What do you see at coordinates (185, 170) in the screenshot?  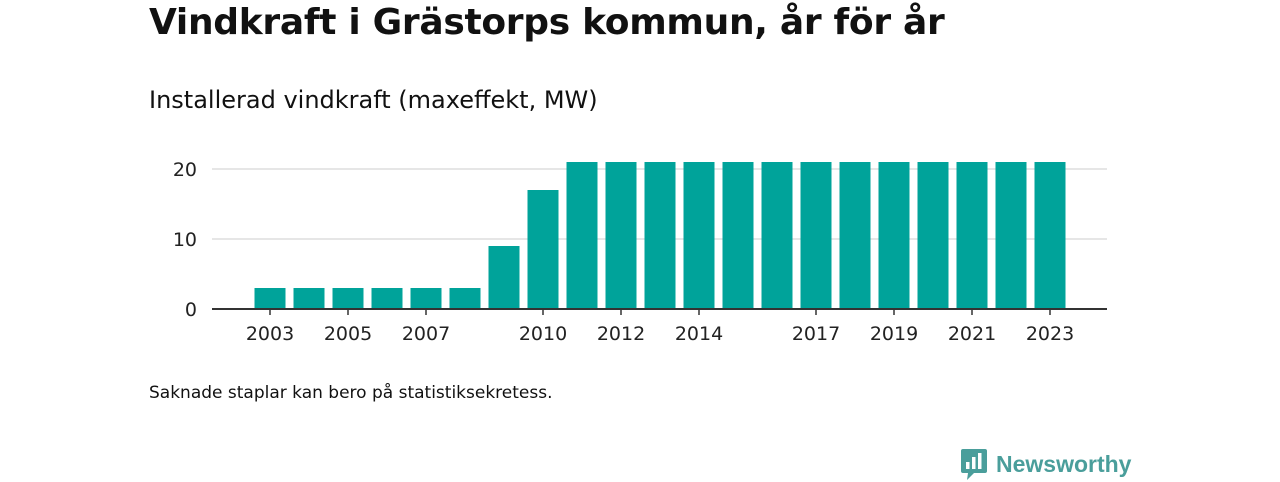 I see `y-tick-label: 20` at bounding box center [185, 170].